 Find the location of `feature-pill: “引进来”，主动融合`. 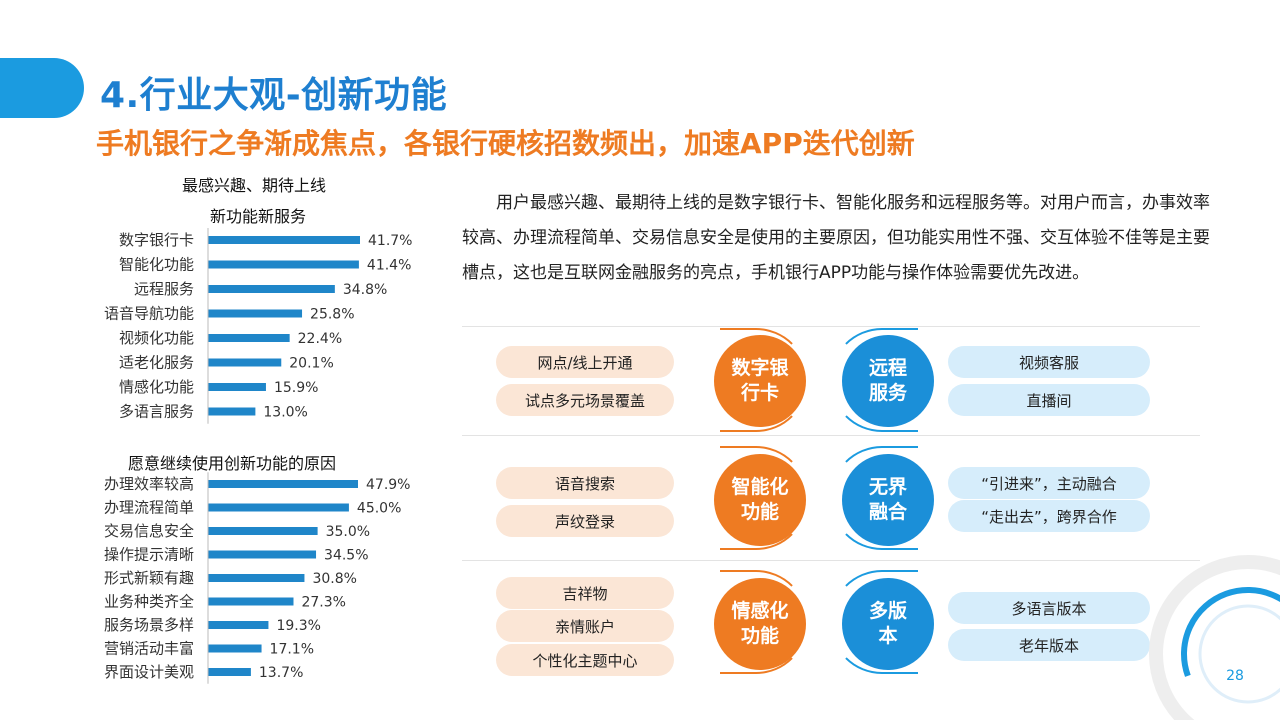

feature-pill: “引进来”，主动融合 is located at coordinates (1049, 483).